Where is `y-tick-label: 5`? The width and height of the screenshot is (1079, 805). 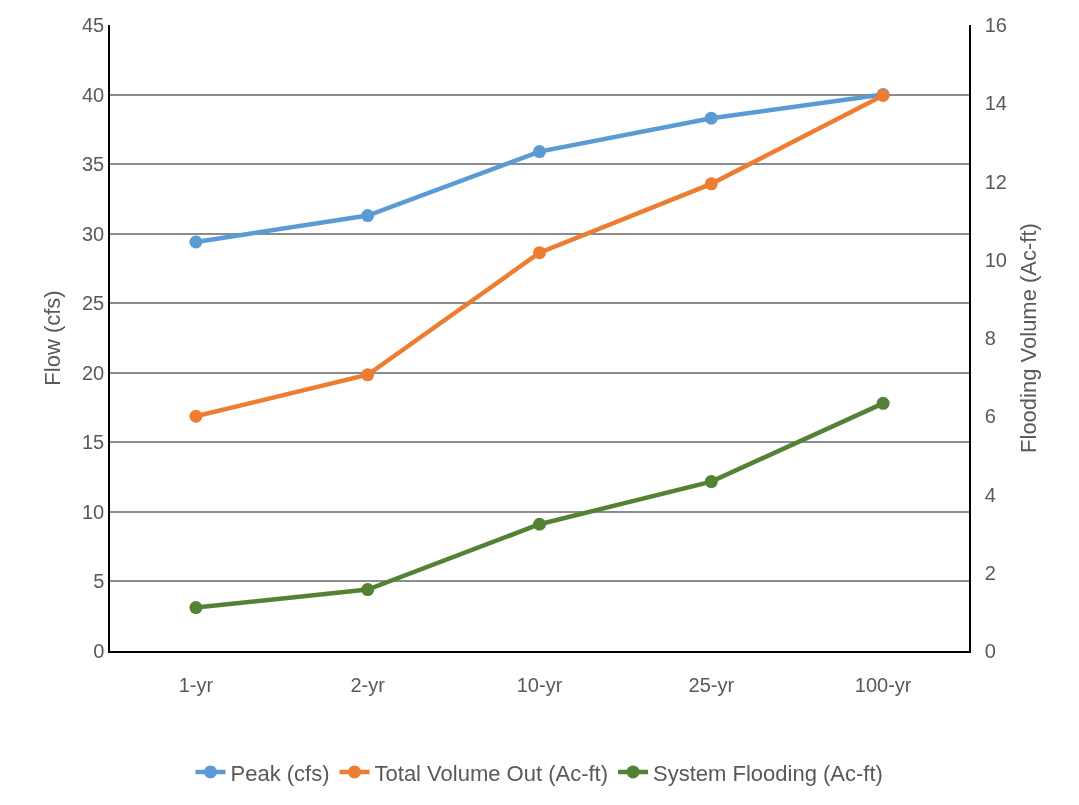
y-tick-label: 5 is located at coordinates (99, 581).